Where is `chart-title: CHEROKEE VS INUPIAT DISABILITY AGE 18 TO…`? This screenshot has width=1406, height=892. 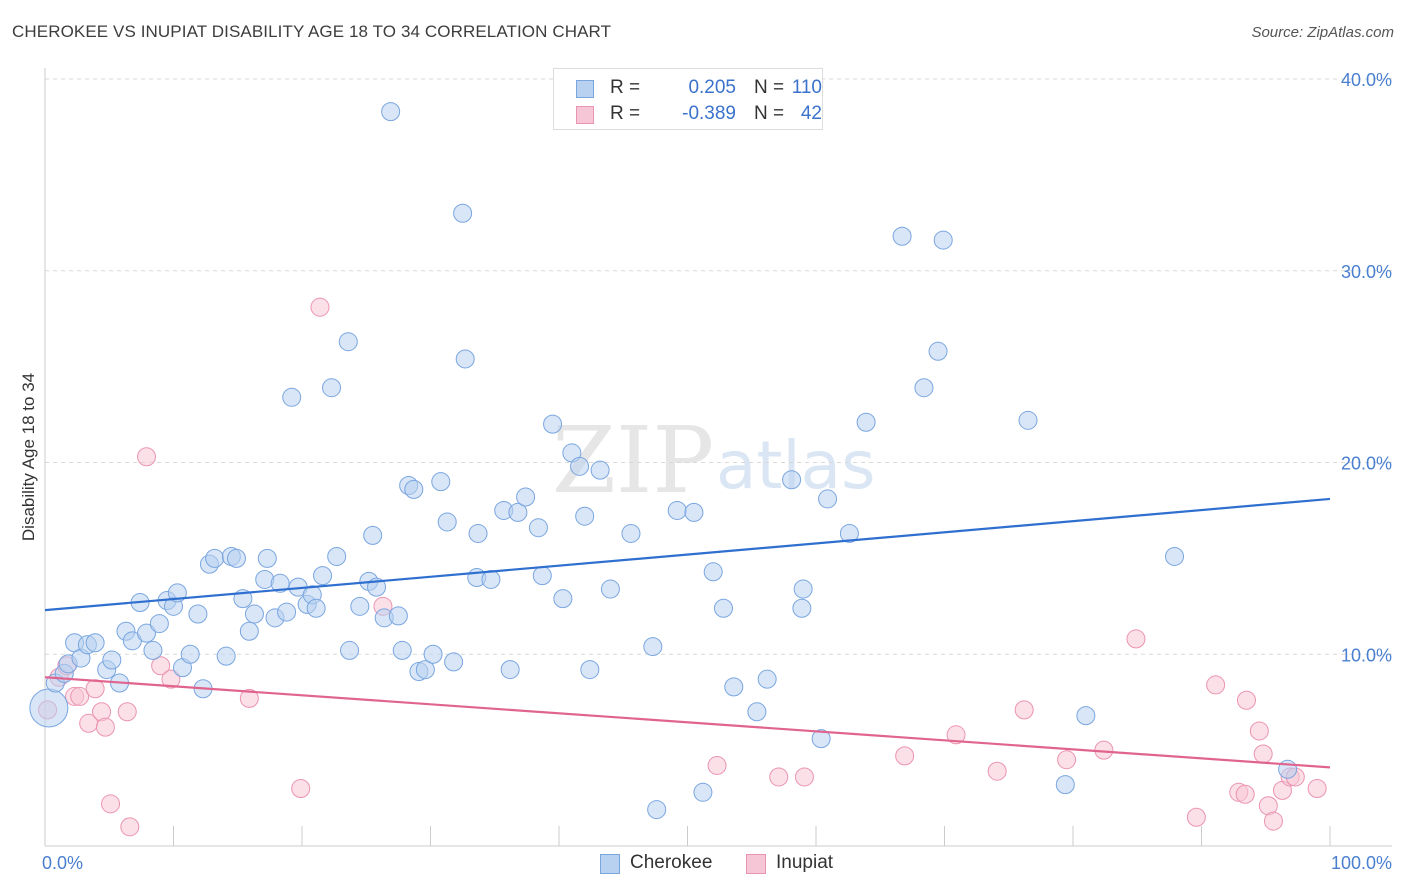
chart-title: CHEROKEE VS INUPIAT DISABILITY AGE 18 TO… is located at coordinates (312, 31).